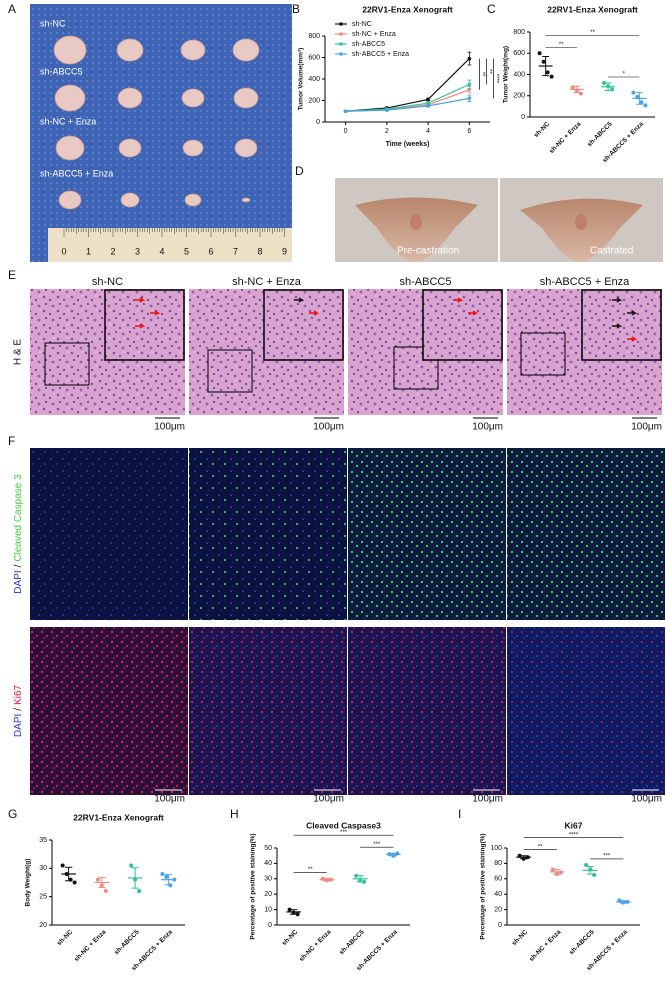 This screenshot has width=666, height=981. What do you see at coordinates (611, 251) in the screenshot?
I see `photo-label: Castrated` at bounding box center [611, 251].